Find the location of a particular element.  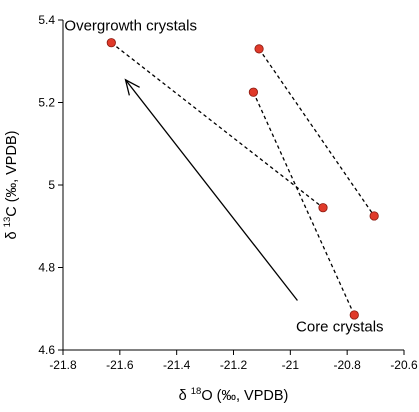

x-tick-label: -20.8 is located at coordinates (347, 365).